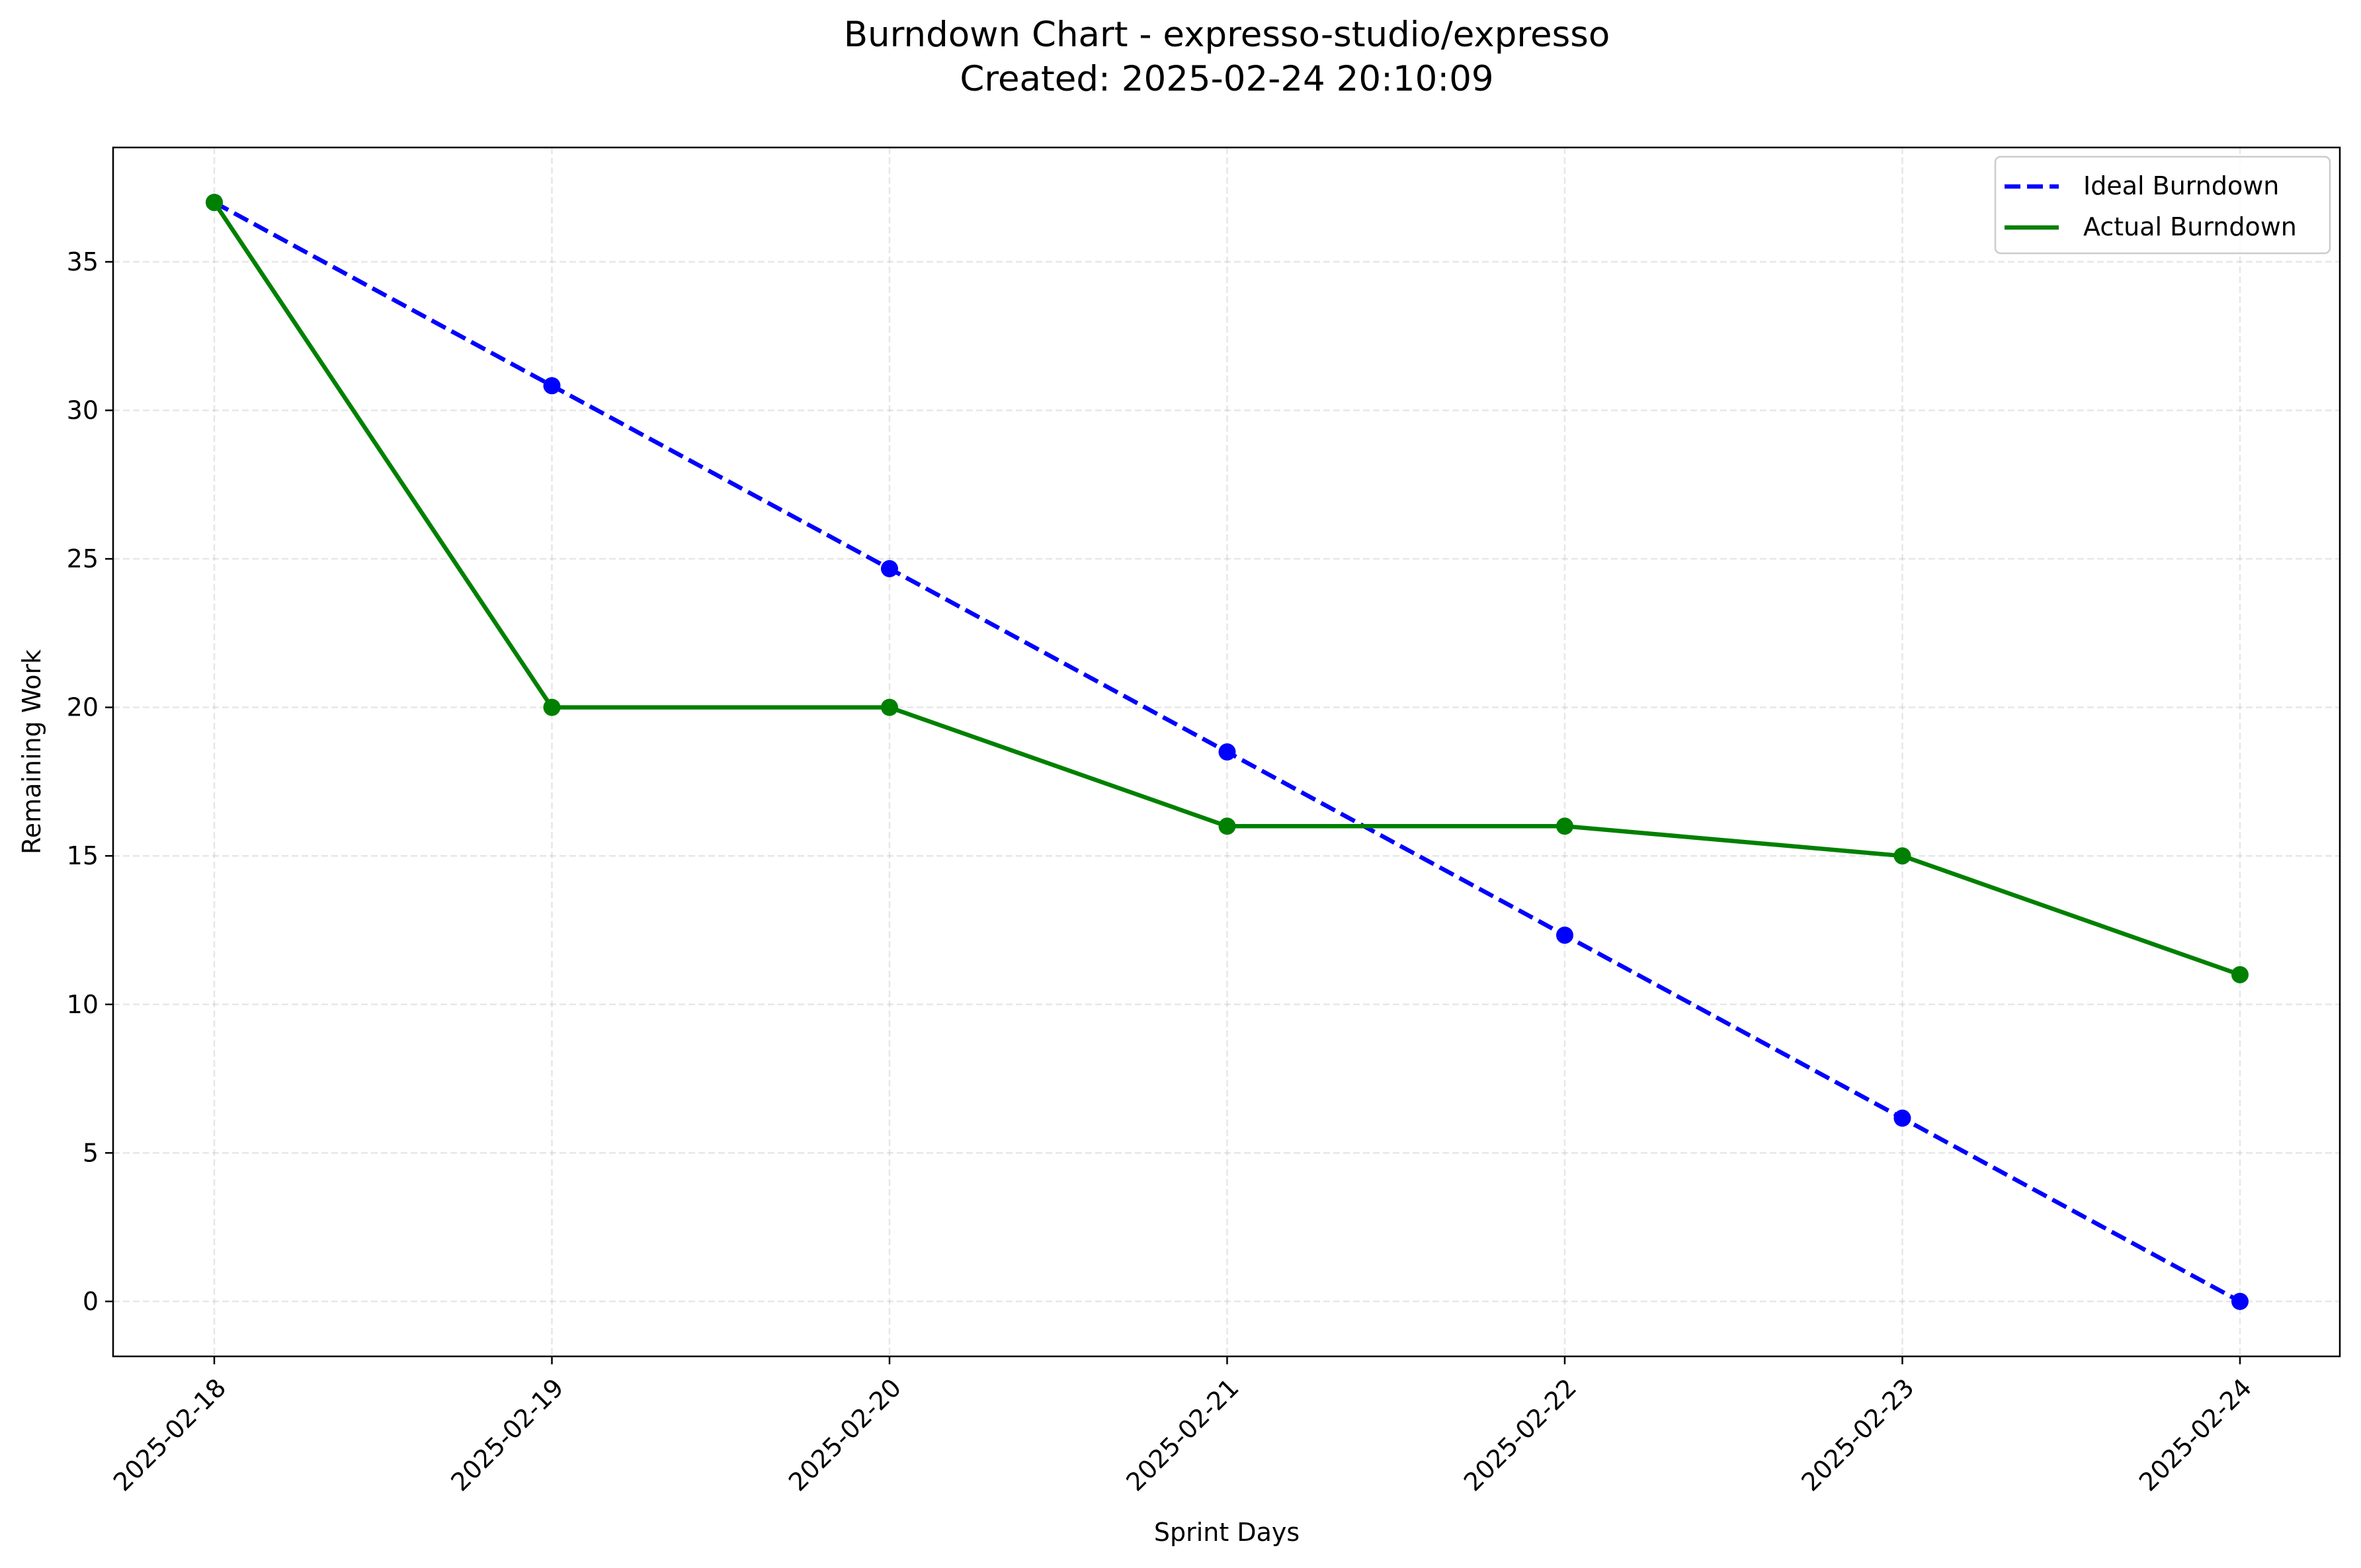  What do you see at coordinates (1226, 79) in the screenshot?
I see `chart-subtitle: Created: 2025-02-24 20:10:09` at bounding box center [1226, 79].